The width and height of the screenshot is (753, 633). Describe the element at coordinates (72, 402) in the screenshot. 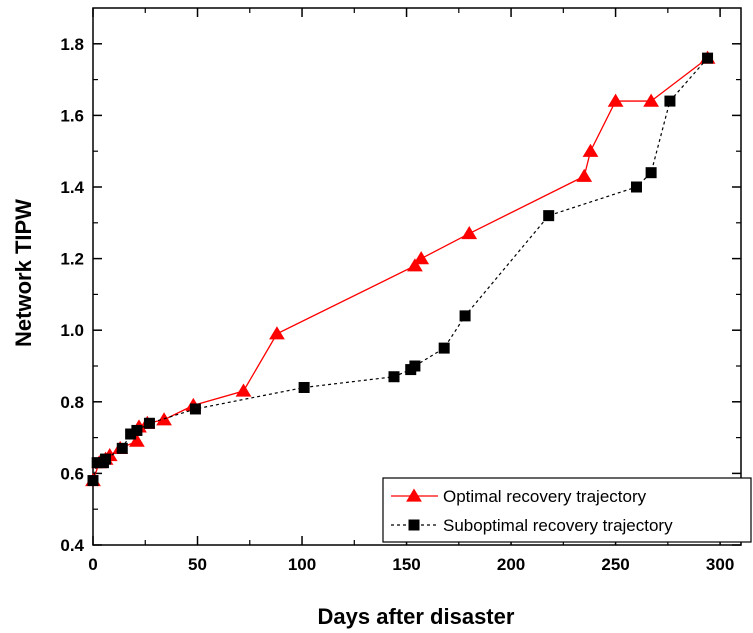

I see `y-tick-label: 0.8` at that location.